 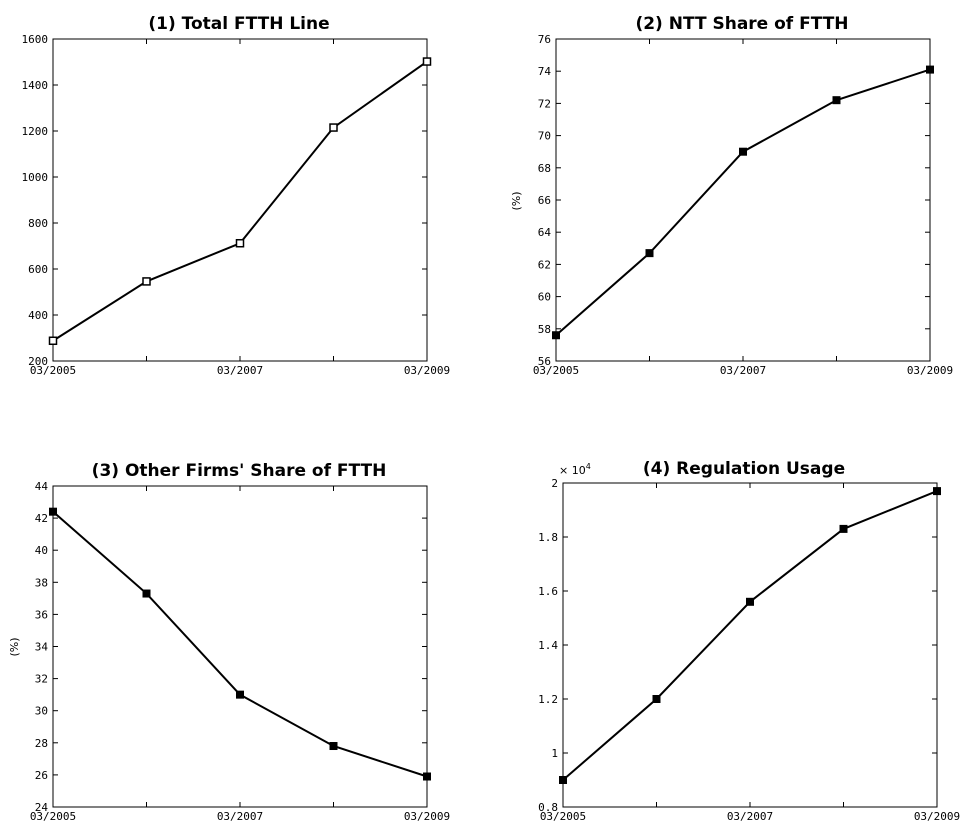 I want to click on panel-4-ytick-label: 2, so click(x=554, y=483).